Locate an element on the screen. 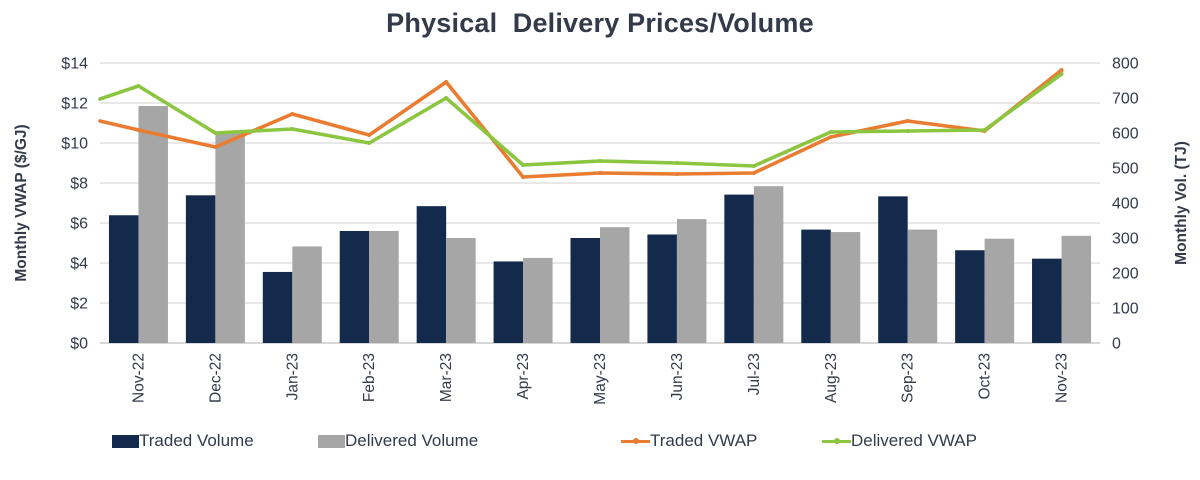 The image size is (1200, 480). x-axis-tick-label: Apr-23 is located at coordinates (523, 376).